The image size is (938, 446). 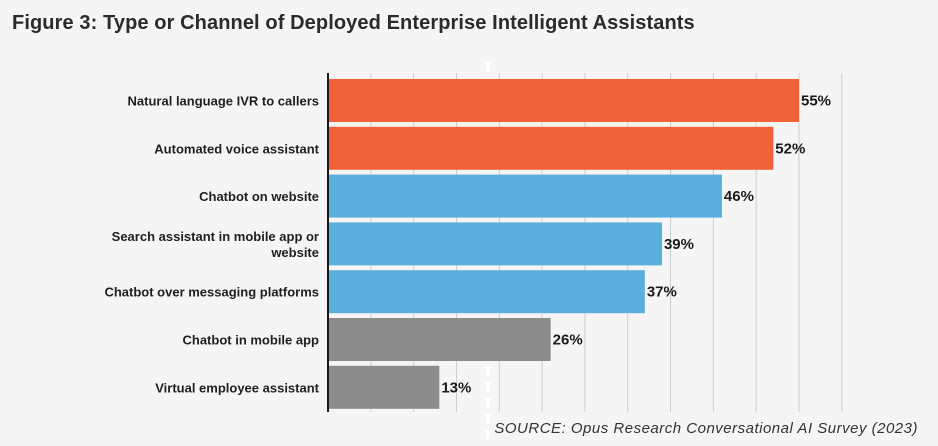 I want to click on value-label: 46%, so click(x=739, y=196).